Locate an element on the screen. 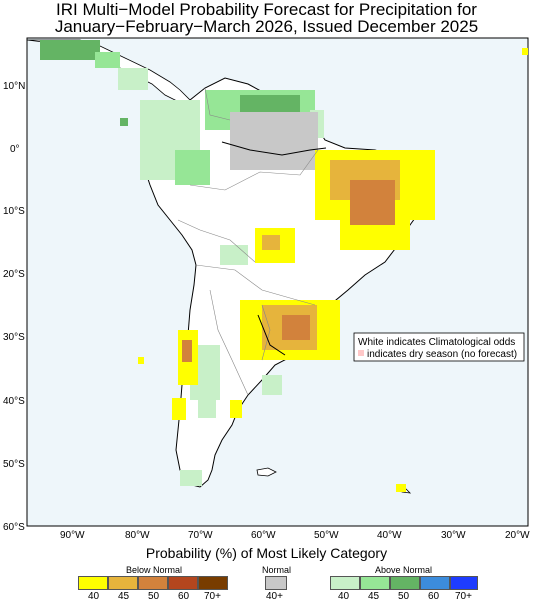 This screenshot has height=602, width=533. lat-label: 40°S is located at coordinates (14, 401).